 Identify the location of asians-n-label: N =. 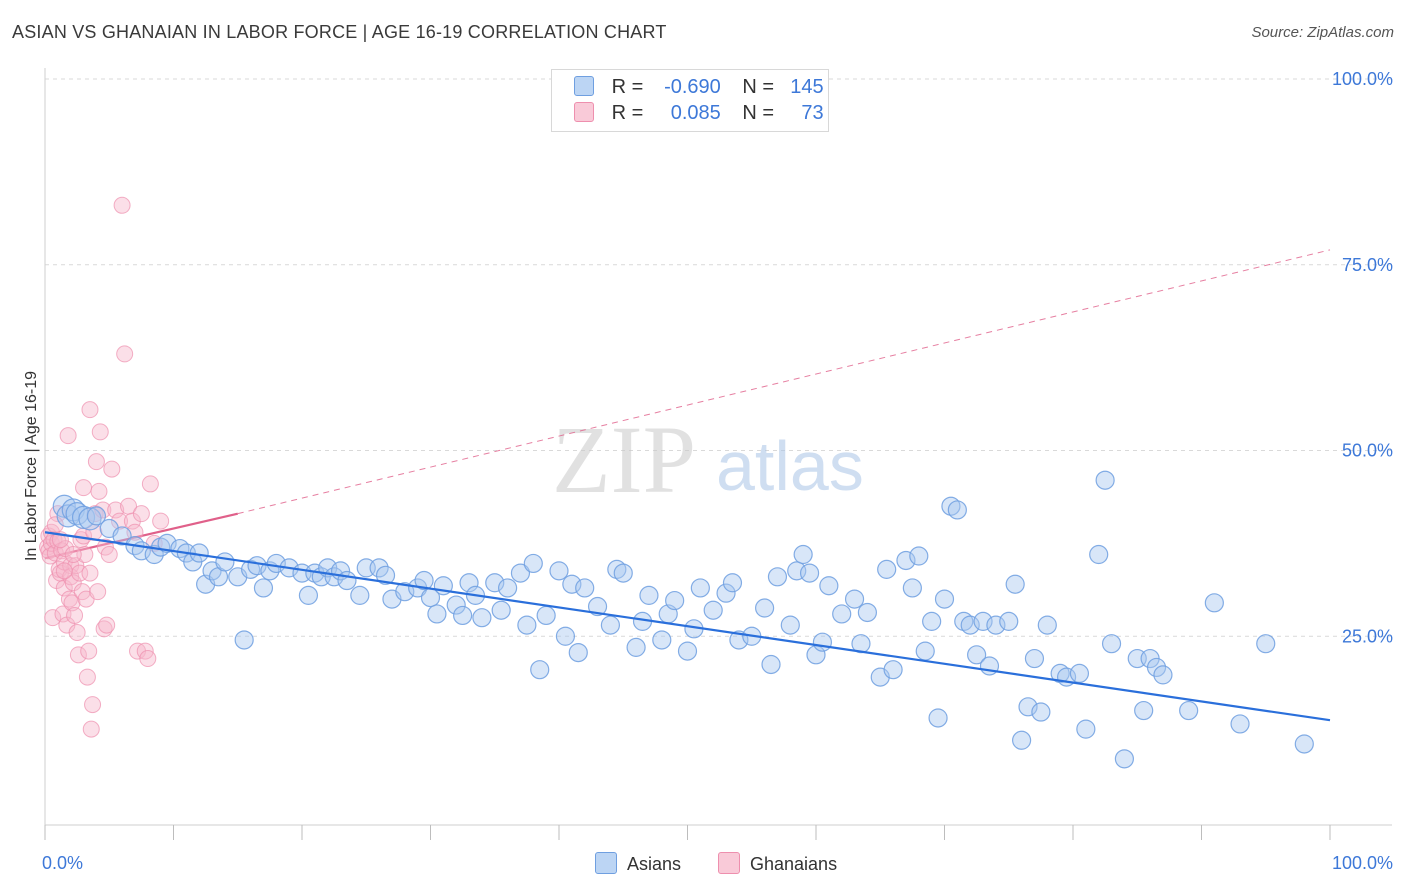
(758, 87).